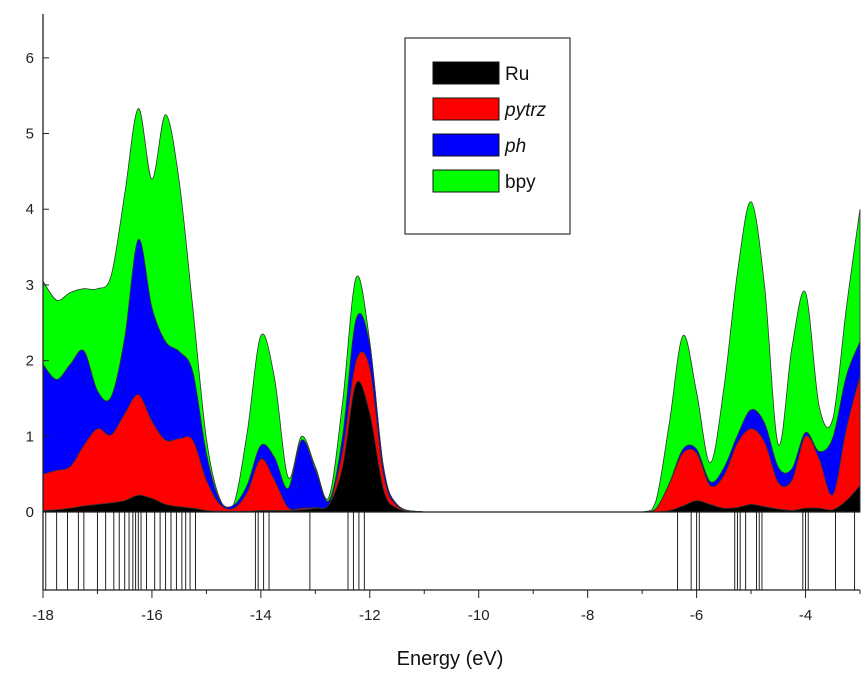 The image size is (866, 673). I want to click on x-tick-label: -14, so click(261, 615).